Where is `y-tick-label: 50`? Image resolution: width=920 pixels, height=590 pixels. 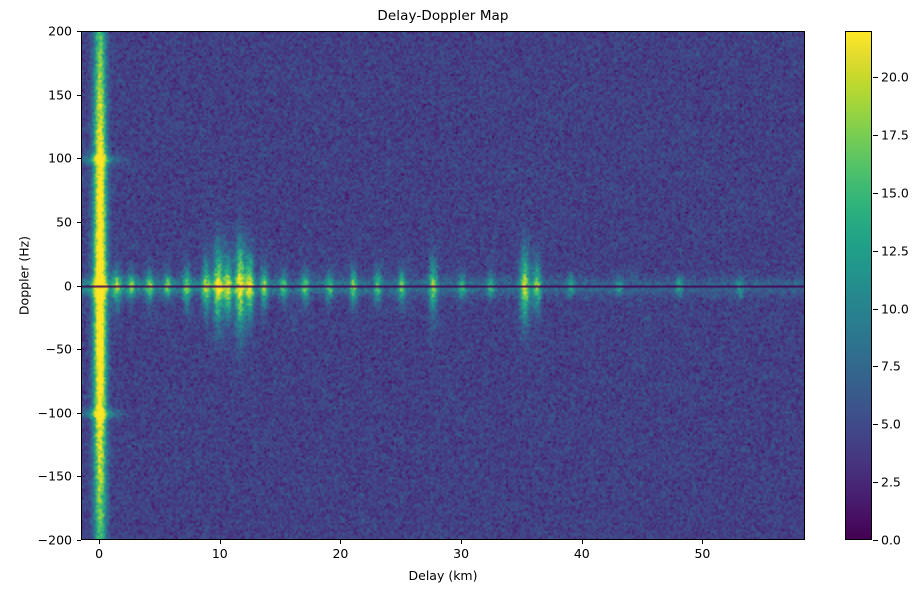
y-tick-label: 50 is located at coordinates (64, 222).